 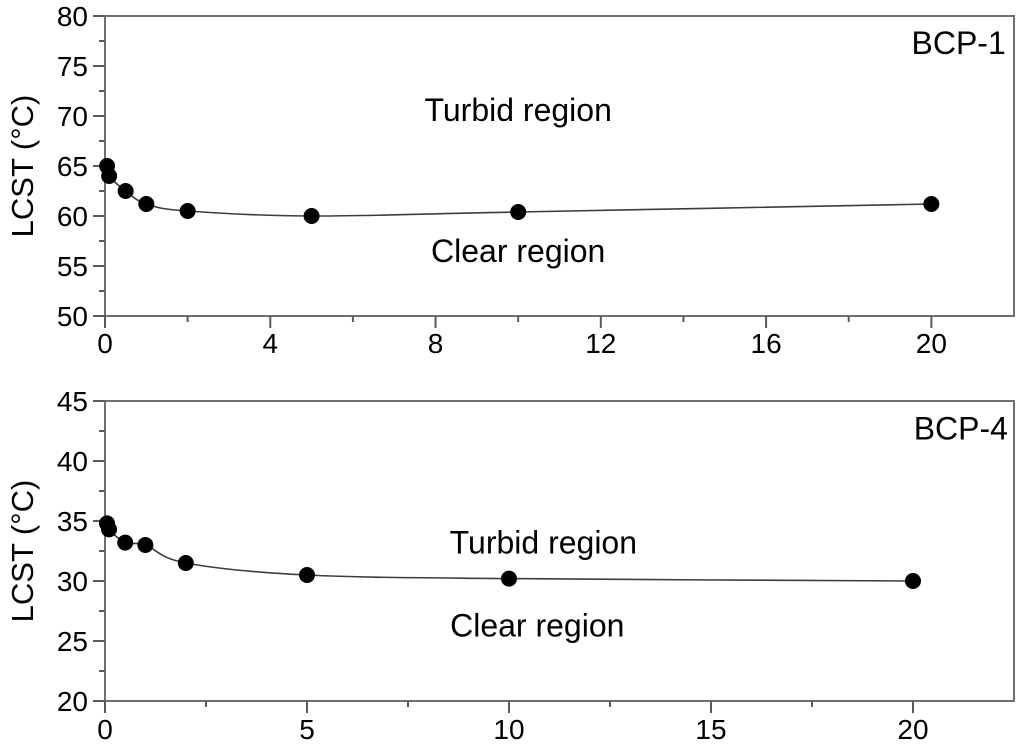 What do you see at coordinates (72, 16) in the screenshot?
I see `y-tick-label: 80` at bounding box center [72, 16].